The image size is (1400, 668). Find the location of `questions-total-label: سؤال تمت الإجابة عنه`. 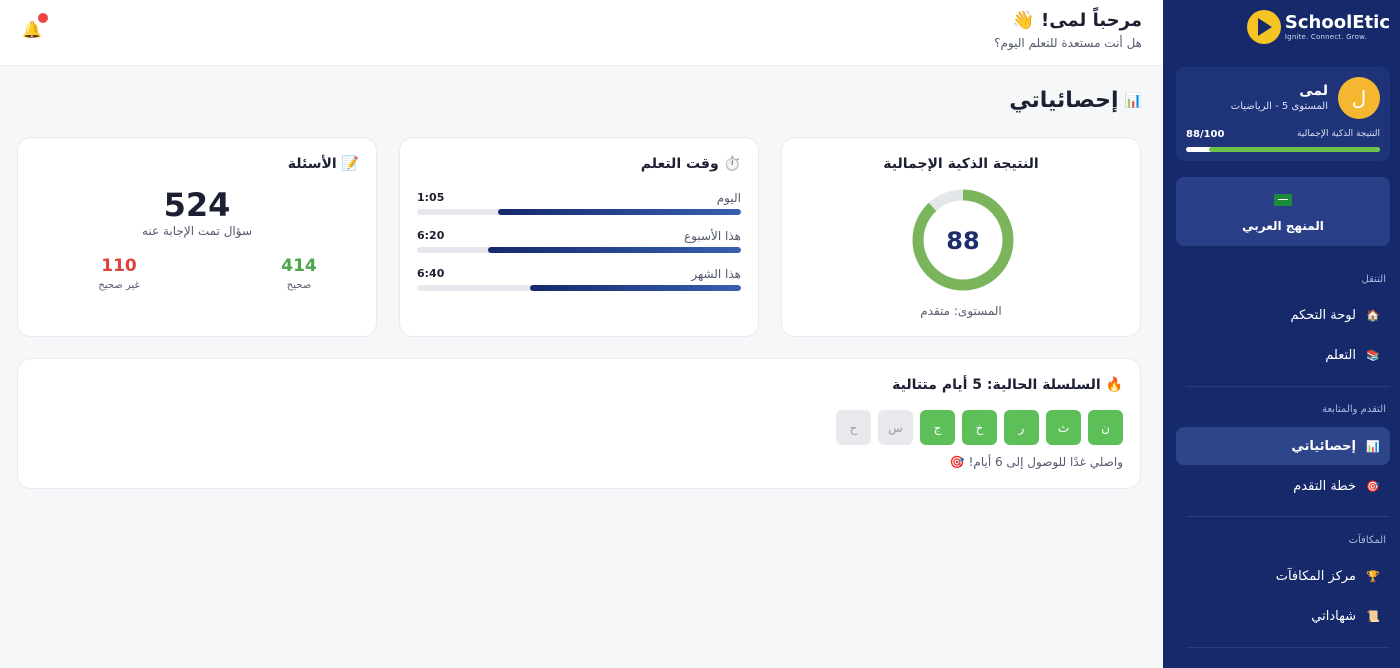

questions-total-label: سؤال تمت الإجابة عنه is located at coordinates (197, 231).